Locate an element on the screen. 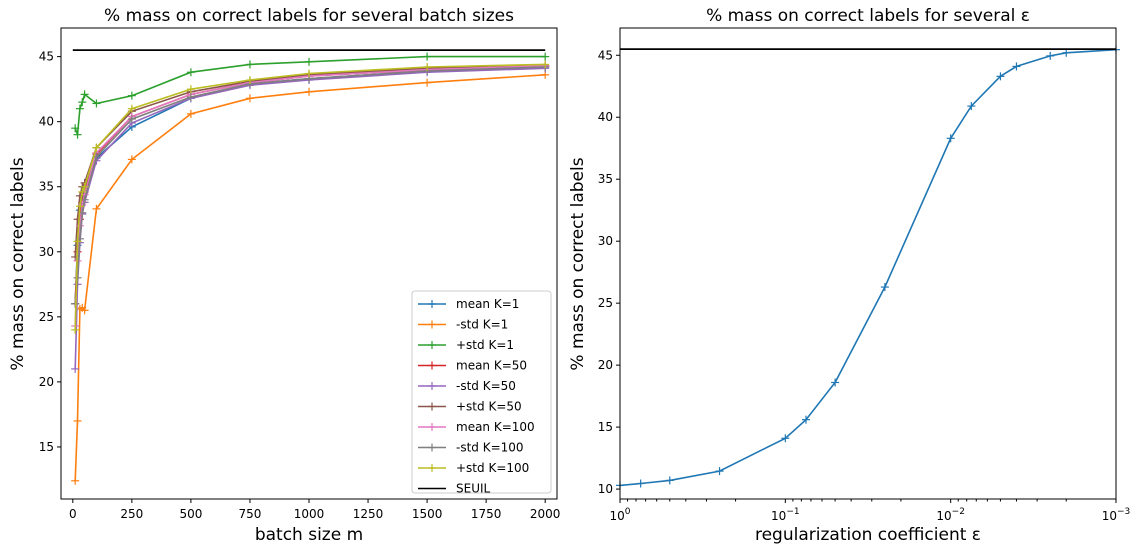 This screenshot has width=1136, height=554. x-tick-label: 1000 is located at coordinates (309, 514).